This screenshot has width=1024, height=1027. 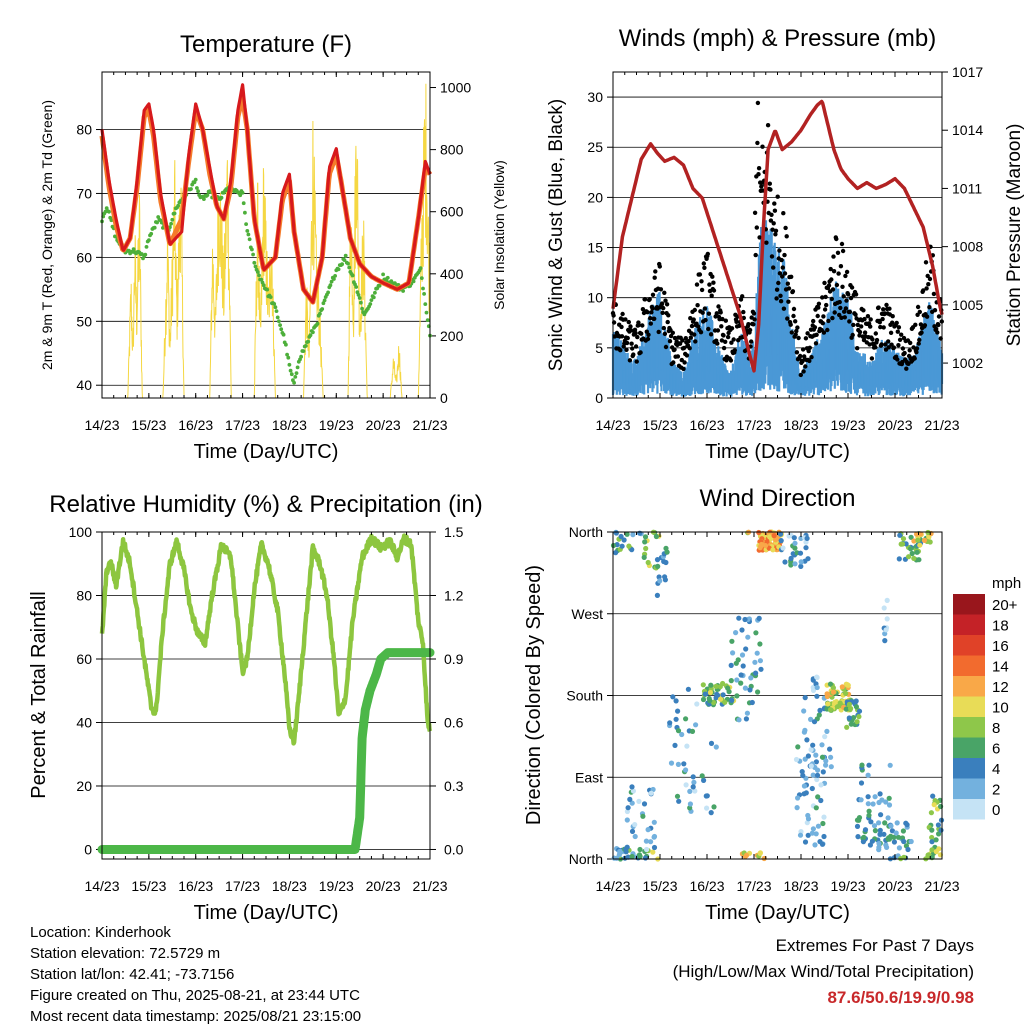 What do you see at coordinates (336, 886) in the screenshot?
I see `x-tick-label: 19/23` at bounding box center [336, 886].